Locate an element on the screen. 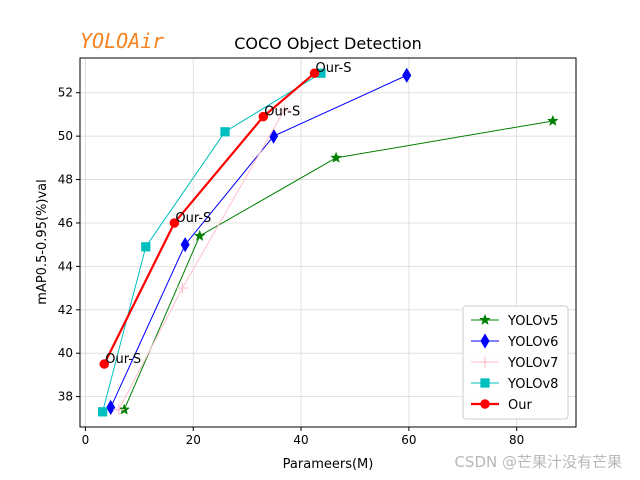 The height and width of the screenshot is (480, 640). legend-entry-yolov6: YOLOv6 is located at coordinates (514, 341).